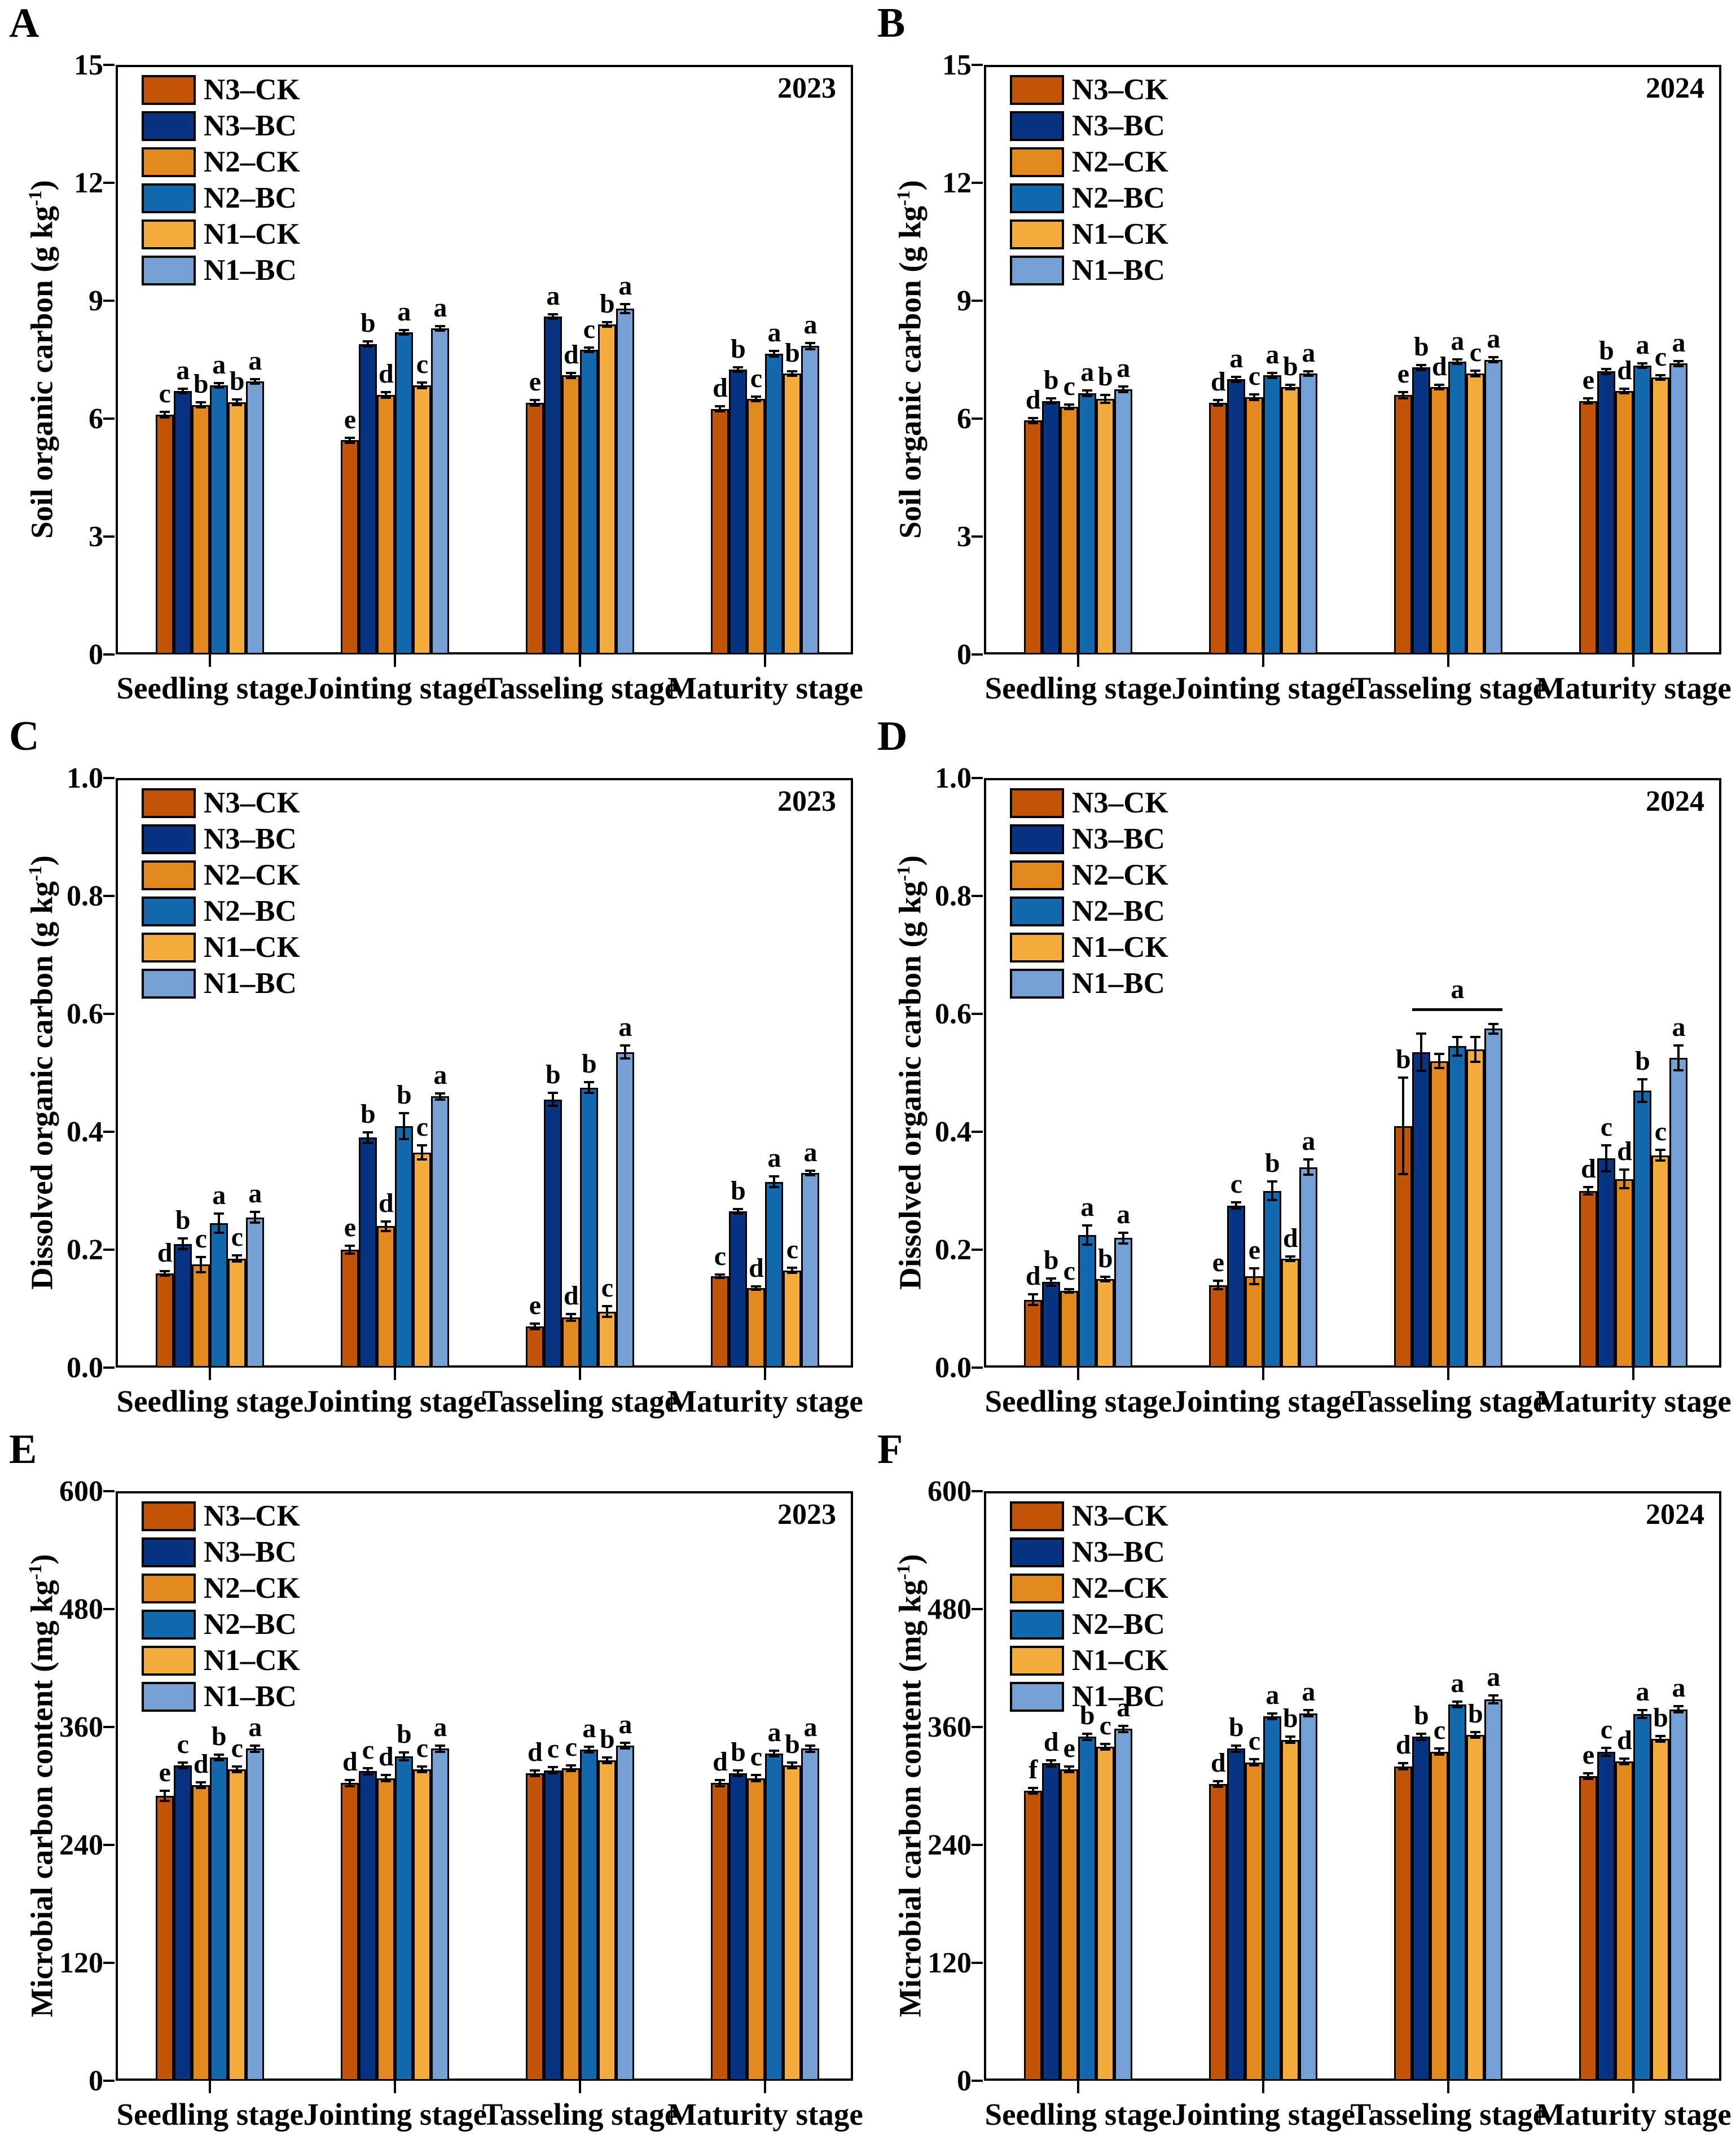 Image resolution: width=1736 pixels, height=2140 pixels. I want to click on legend-item-n3-ck: N3–CK, so click(221, 90).